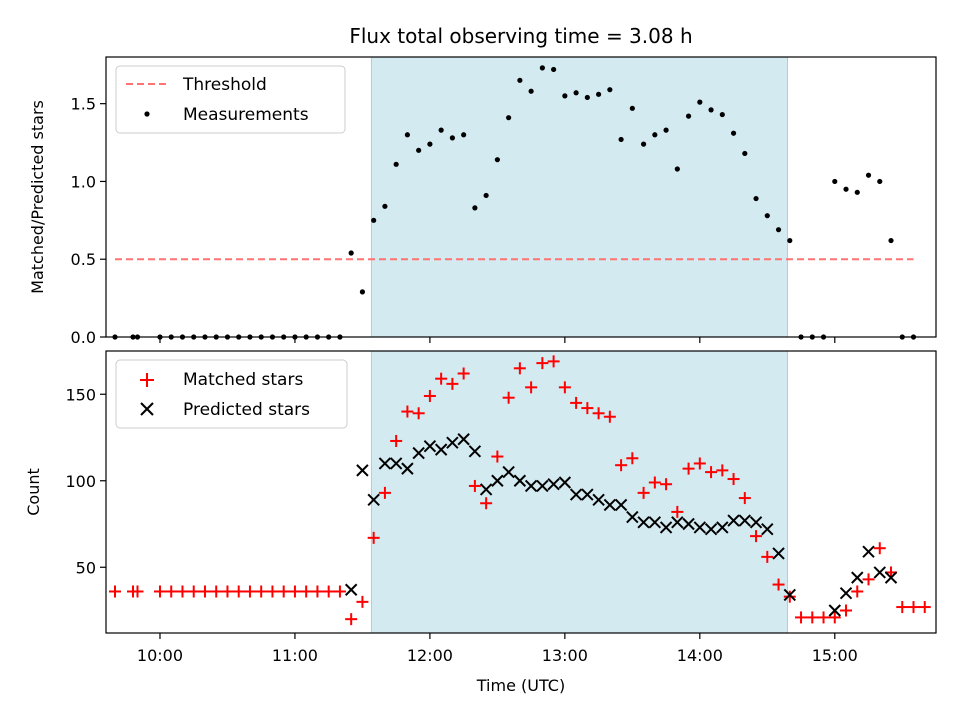  Describe the element at coordinates (37, 197) in the screenshot. I see `top-y-axis-label: Matched/Predicted stars` at that location.